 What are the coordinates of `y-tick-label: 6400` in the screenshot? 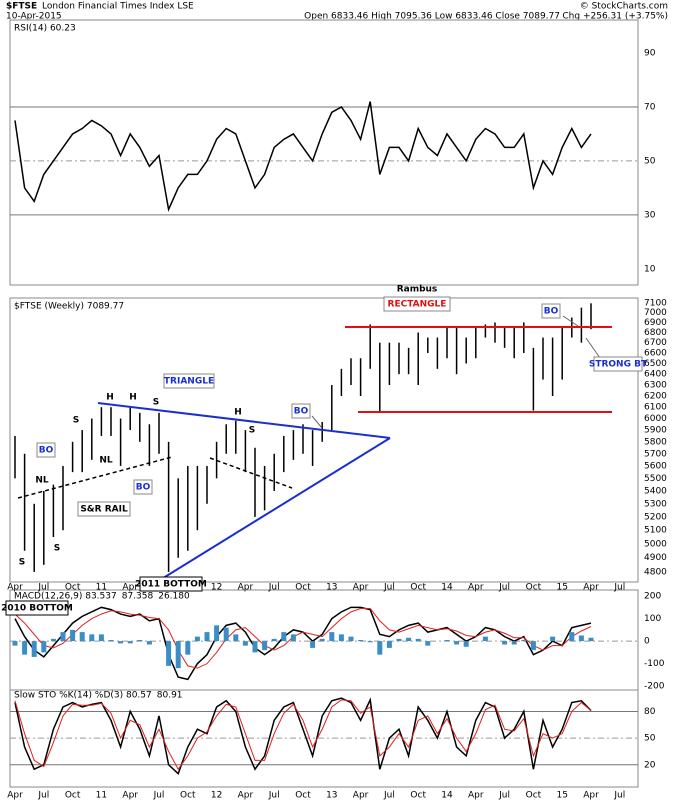 It's located at (655, 375).